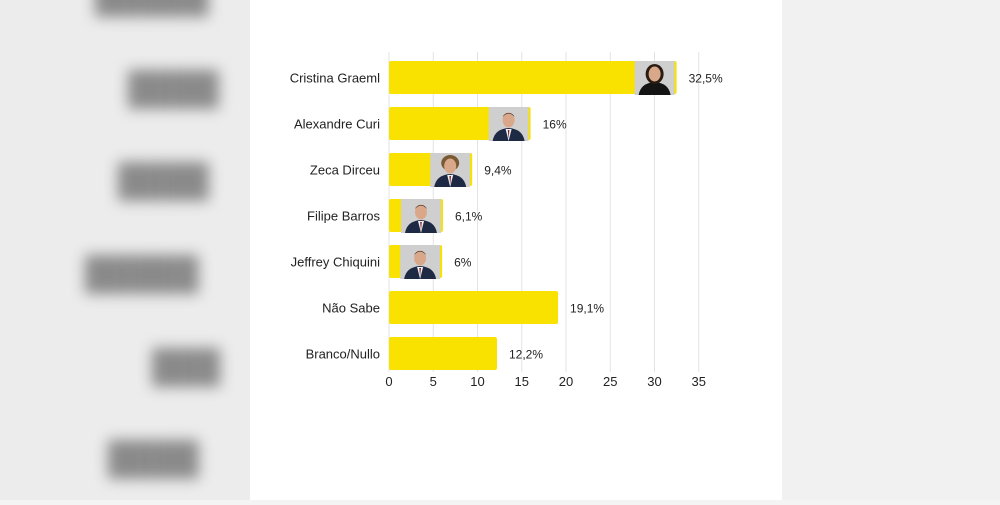 This screenshot has height=505, width=1000. I want to click on x-tick-label: 0, so click(388, 381).